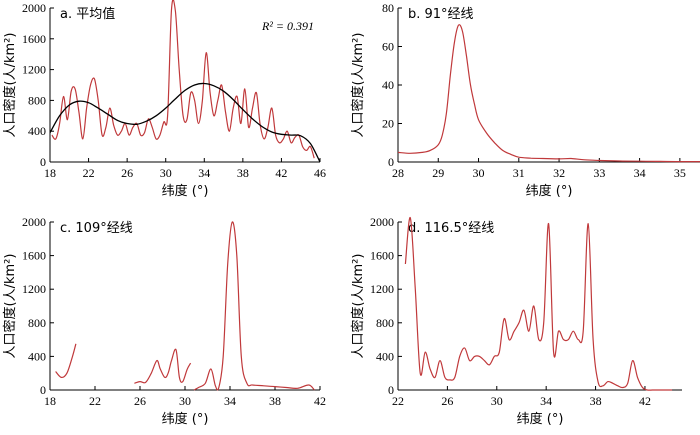 This screenshot has width=700, height=435. What do you see at coordinates (388, 47) in the screenshot?
I see `y-tick-label: 60` at bounding box center [388, 47].